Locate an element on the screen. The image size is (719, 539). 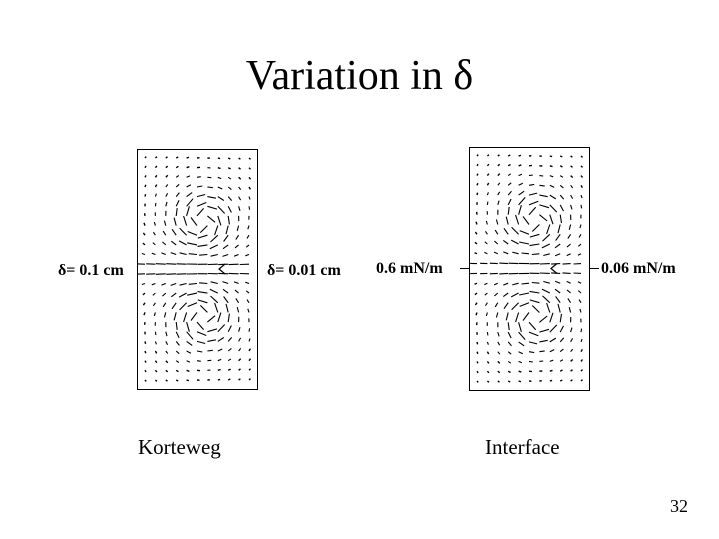
converging-marker is located at coordinates (222, 269).